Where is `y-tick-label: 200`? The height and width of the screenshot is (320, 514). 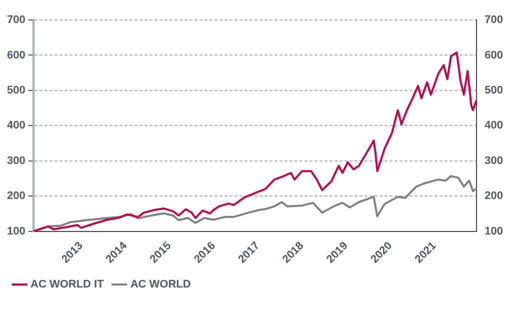 y-tick-label: 200 is located at coordinates (16, 196).